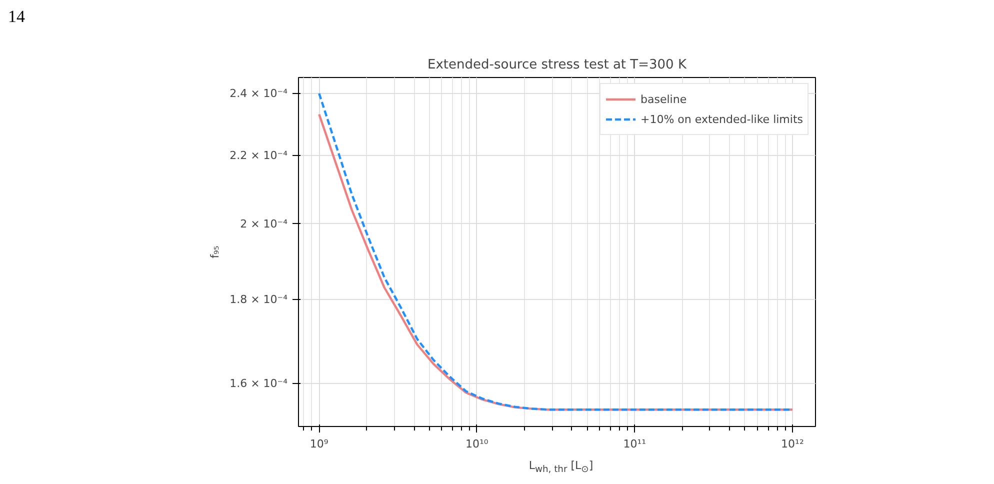 The height and width of the screenshot is (484, 994). Describe the element at coordinates (561, 467) in the screenshot. I see `x-axis-title: L$_{wh, thr}$ [L$_{⊙}$]` at that location.